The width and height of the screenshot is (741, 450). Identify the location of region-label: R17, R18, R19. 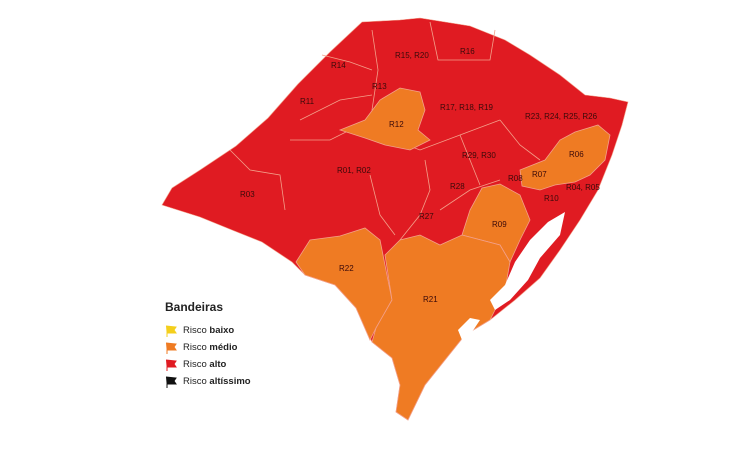
(466, 107).